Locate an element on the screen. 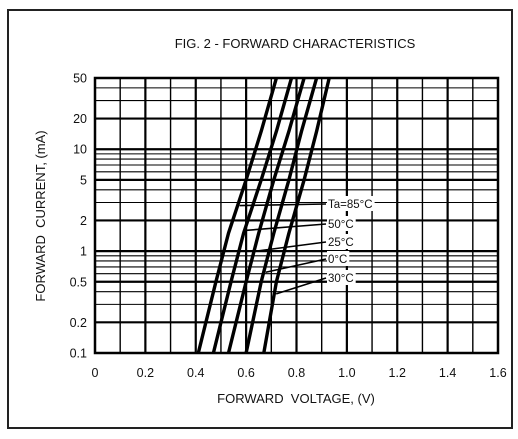 This screenshot has width=518, height=439. y-tick-label: 5 is located at coordinates (83, 180).